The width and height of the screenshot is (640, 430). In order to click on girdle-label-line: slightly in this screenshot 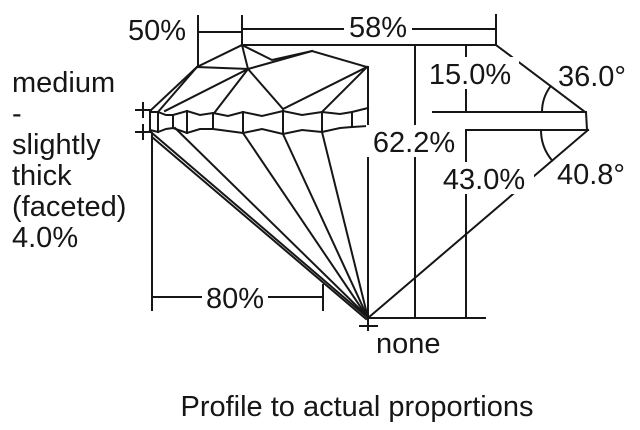, I will do `click(56, 145)`.